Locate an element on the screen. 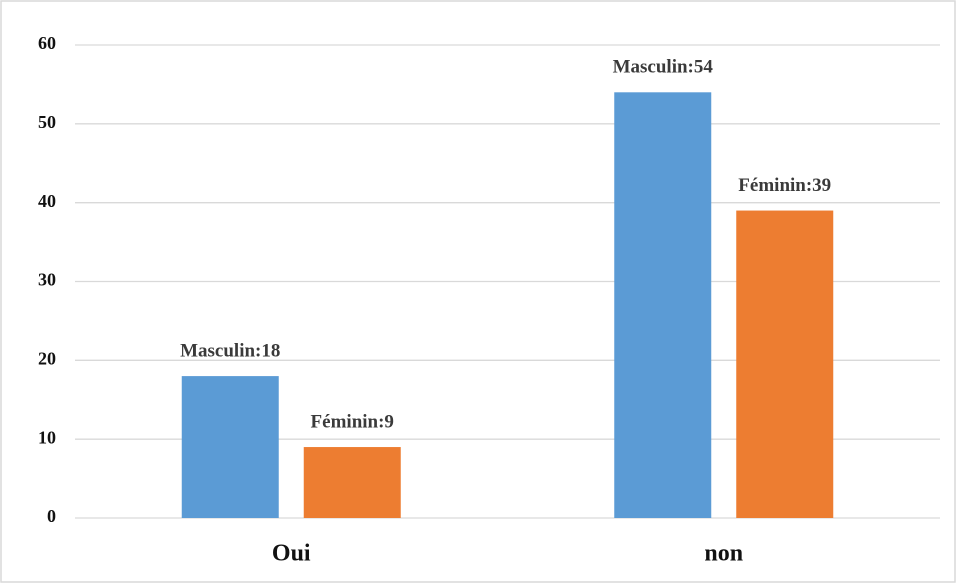  y-tick-label: 50 is located at coordinates (47, 122).